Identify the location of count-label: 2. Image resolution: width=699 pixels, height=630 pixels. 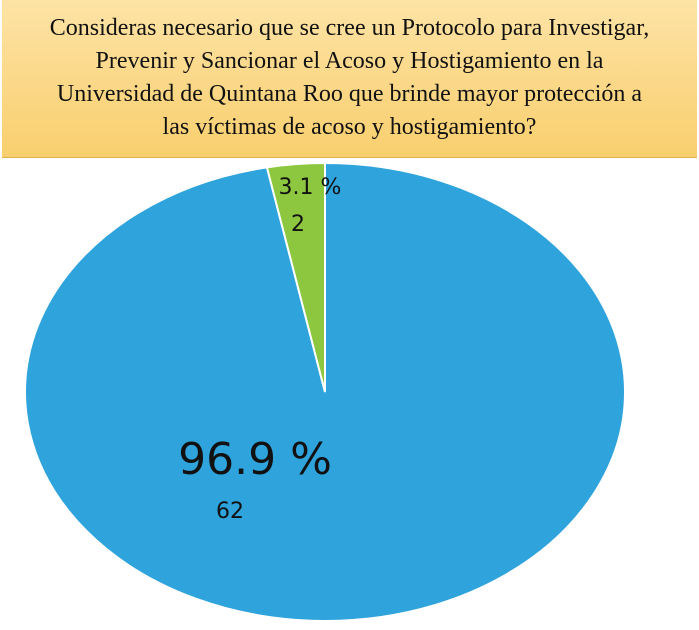
(298, 224).